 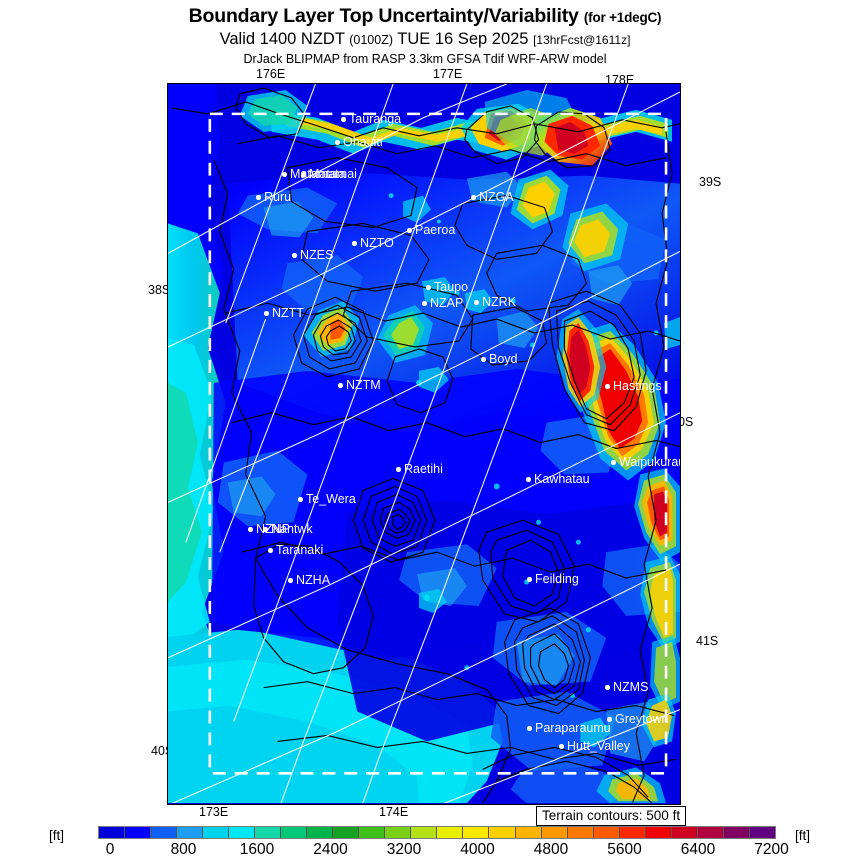 I want to click on place-label-text: NZMS, so click(x=631, y=687).